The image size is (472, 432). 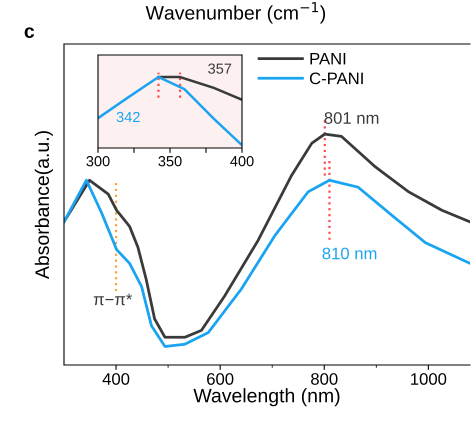 I want to click on legend-label: PANI, so click(x=328, y=58).